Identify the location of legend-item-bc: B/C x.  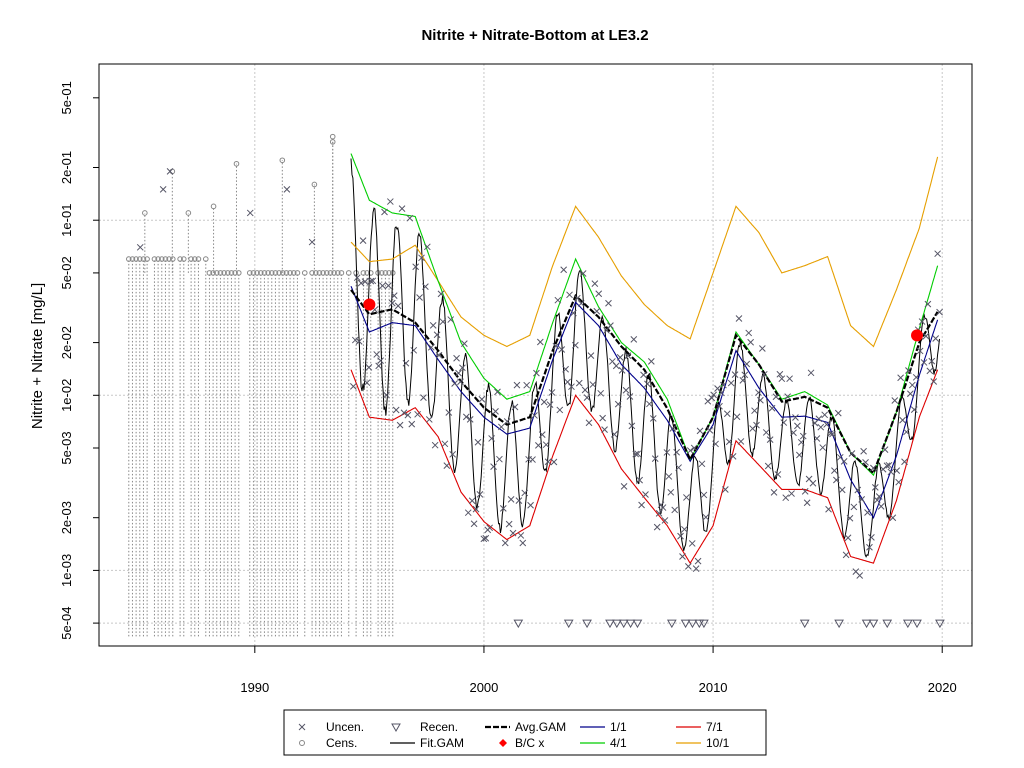
(521, 743).